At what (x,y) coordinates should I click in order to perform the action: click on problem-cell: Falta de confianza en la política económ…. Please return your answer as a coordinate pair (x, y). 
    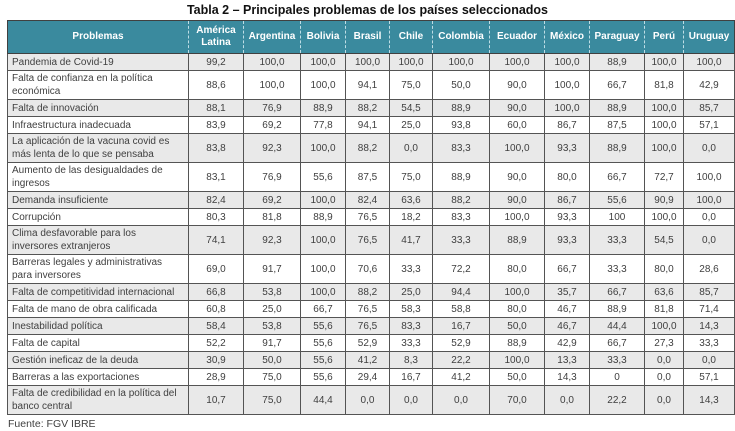
    Looking at the image, I should click on (98, 85).